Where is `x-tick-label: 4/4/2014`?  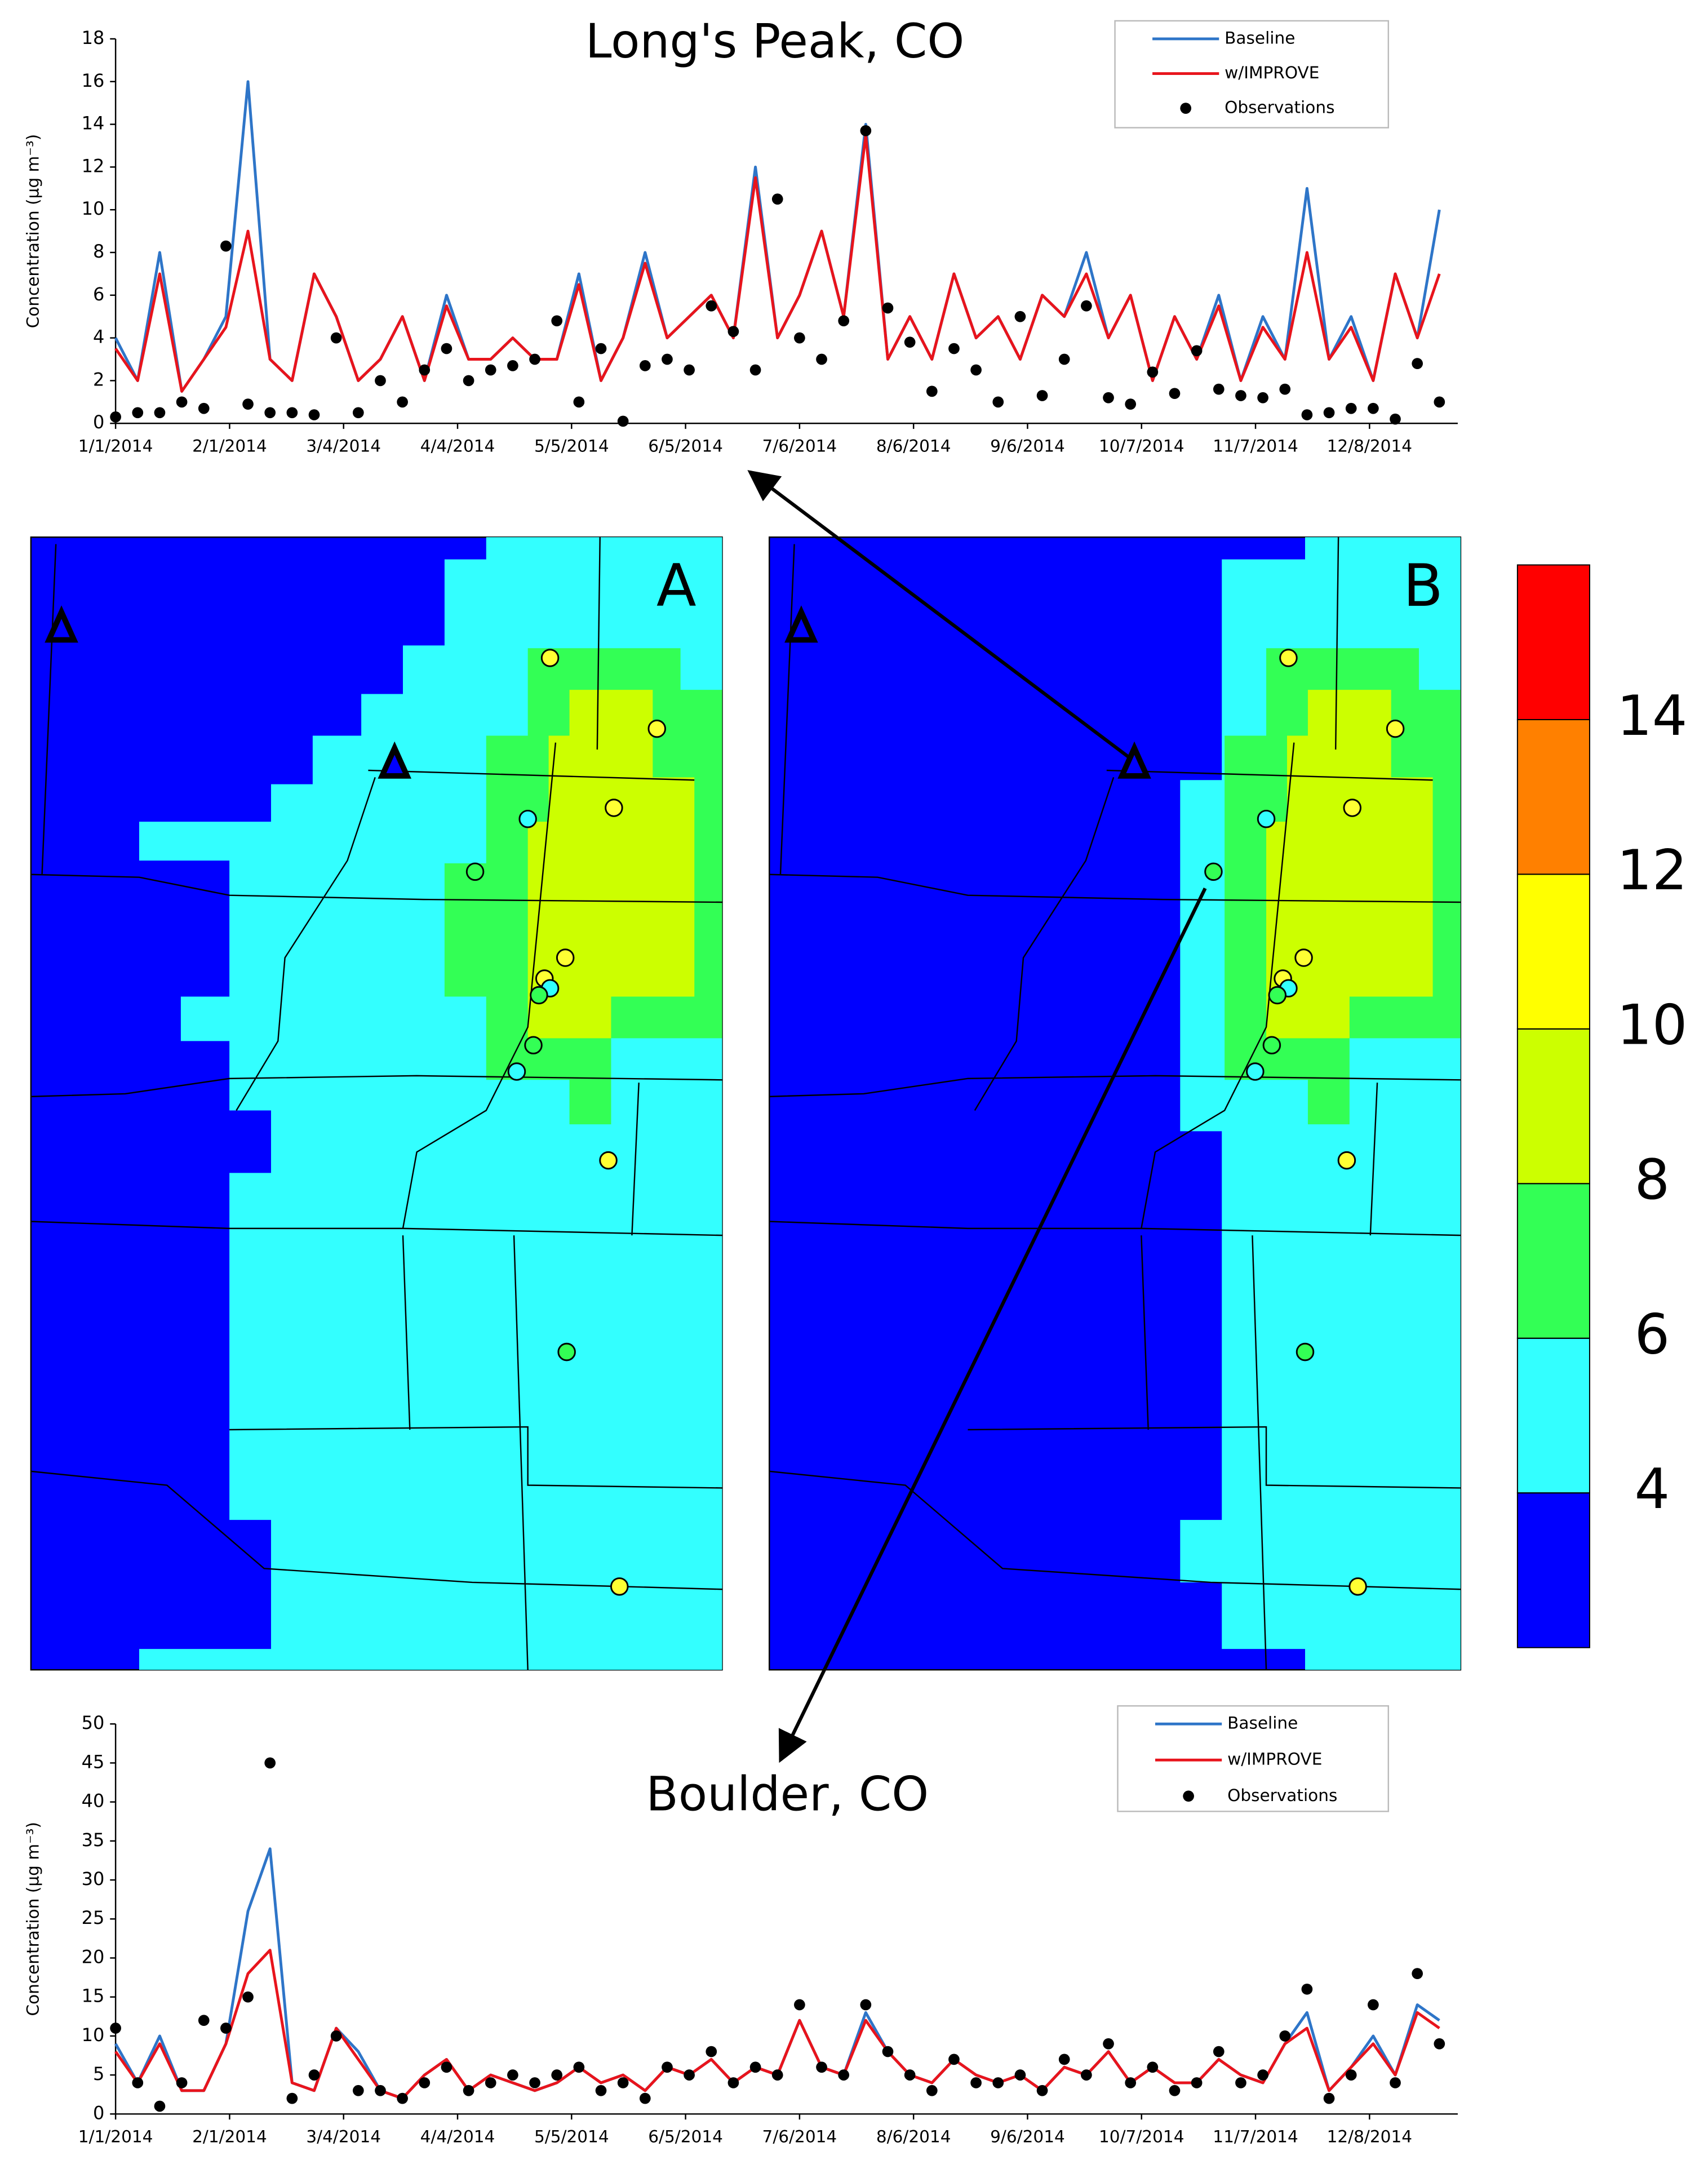
x-tick-label: 4/4/2014 is located at coordinates (458, 2136).